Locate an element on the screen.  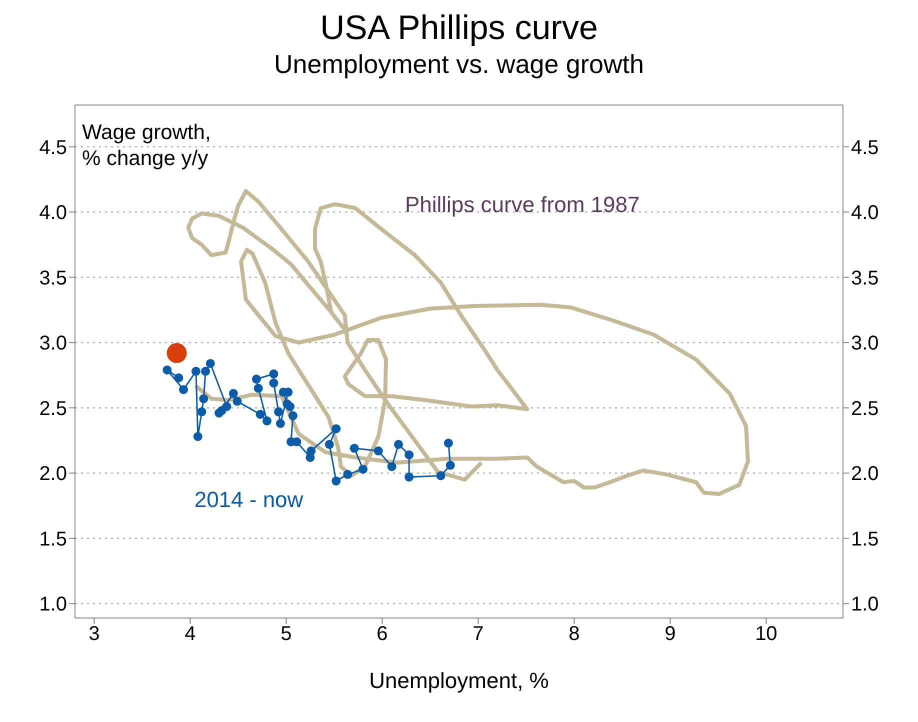
y-tick-label: 4.0 is located at coordinates (53, 213).